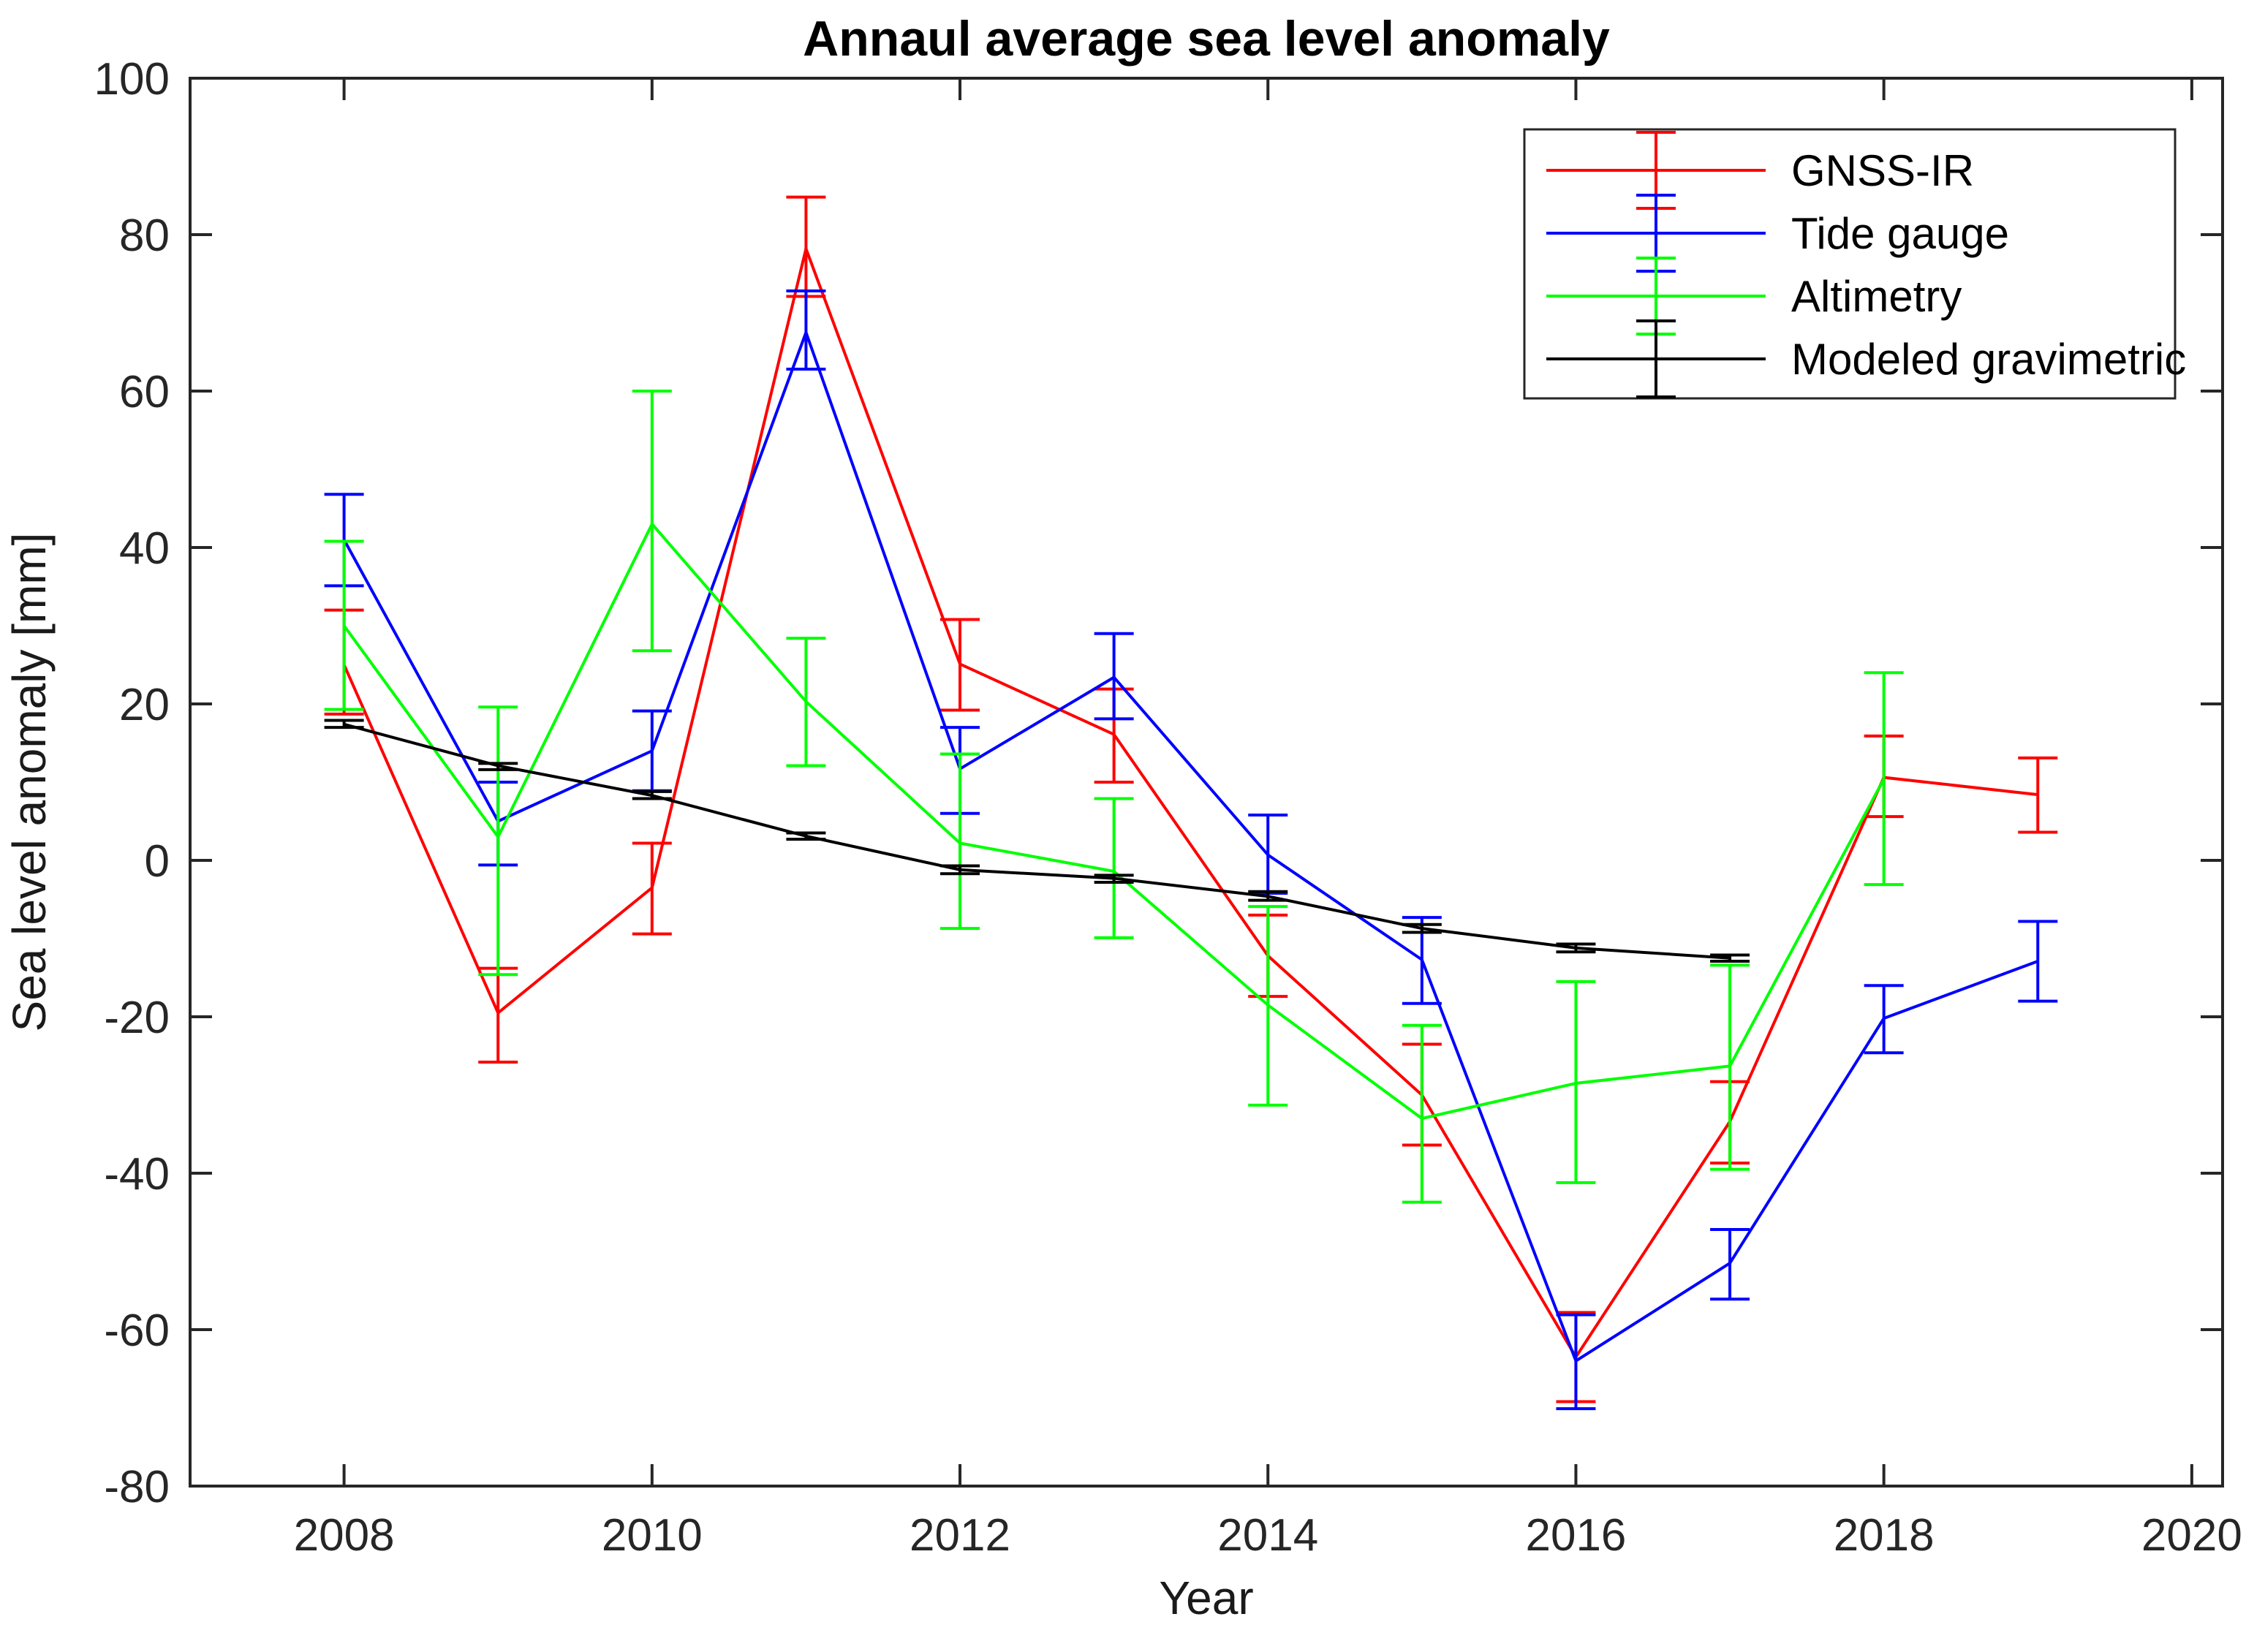 Image resolution: width=2265 pixels, height=1652 pixels. What do you see at coordinates (960, 1536) in the screenshot?
I see `x-tick-label: 2012` at bounding box center [960, 1536].